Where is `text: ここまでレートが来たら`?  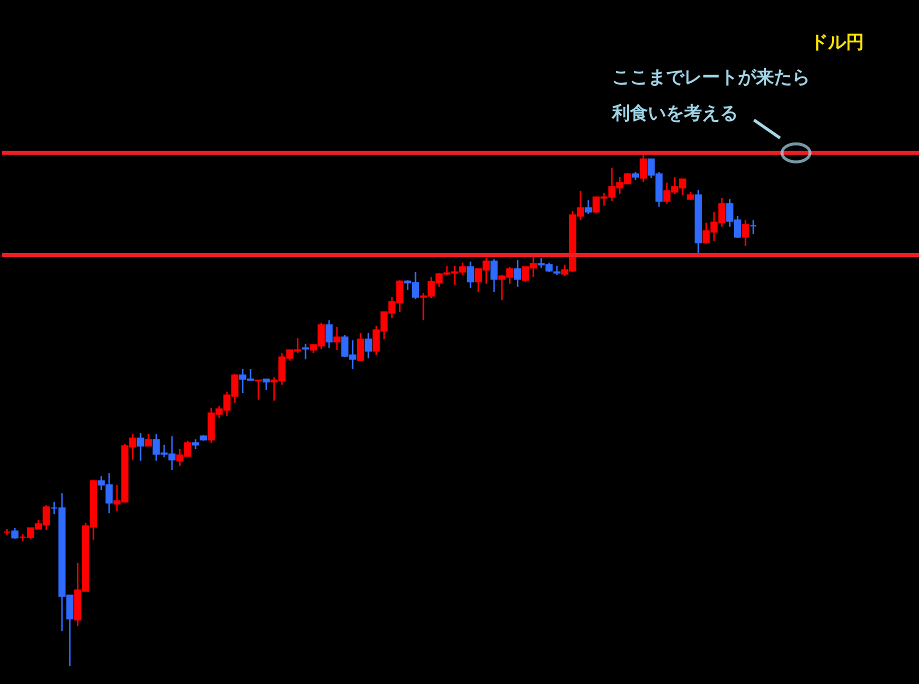
text: ここまでレートが来たら is located at coordinates (711, 77).